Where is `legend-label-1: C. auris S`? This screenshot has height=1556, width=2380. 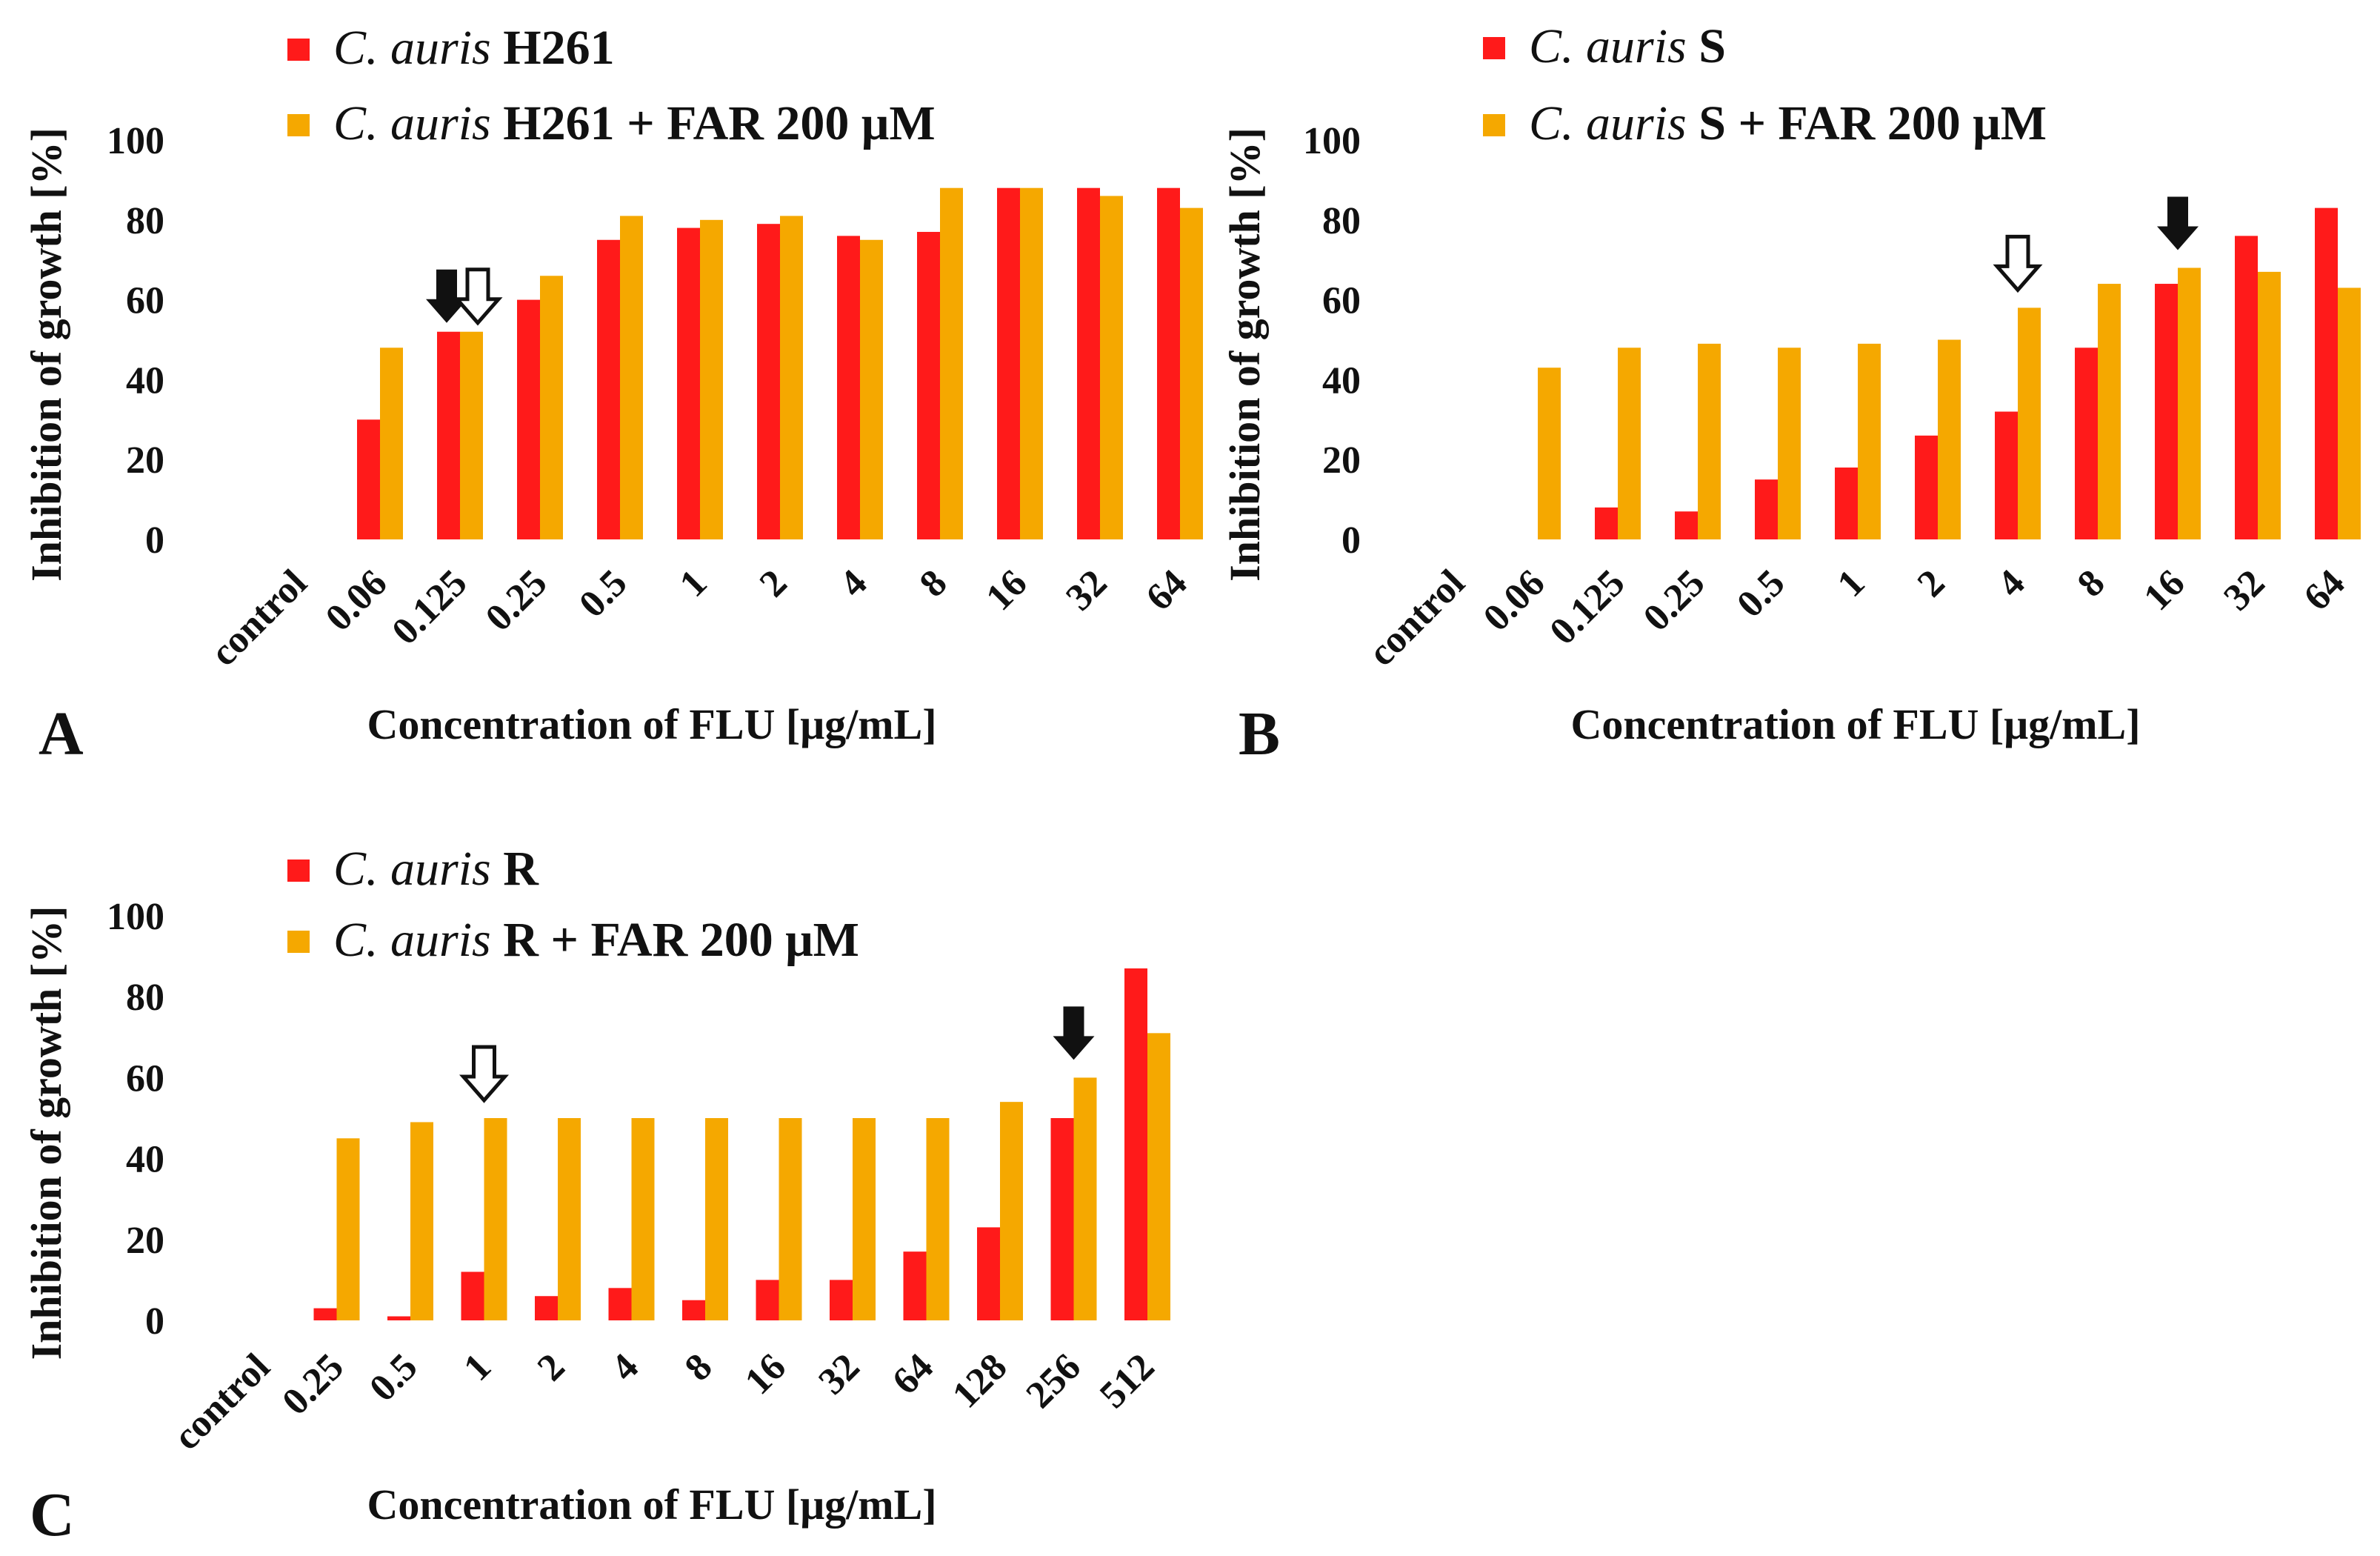
legend-label-1: C. auris S is located at coordinates (1627, 46).